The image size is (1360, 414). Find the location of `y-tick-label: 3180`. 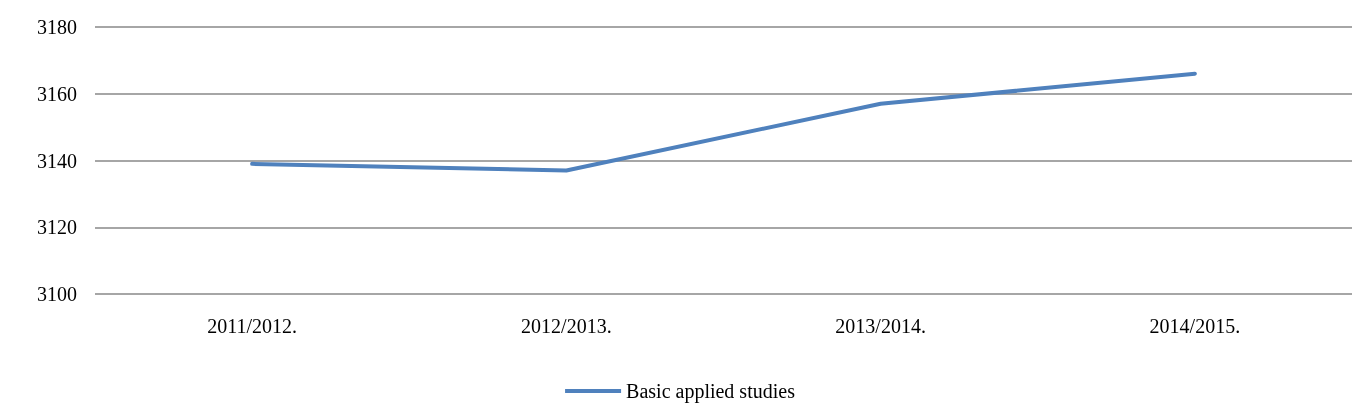

y-tick-label: 3180 is located at coordinates (57, 27).